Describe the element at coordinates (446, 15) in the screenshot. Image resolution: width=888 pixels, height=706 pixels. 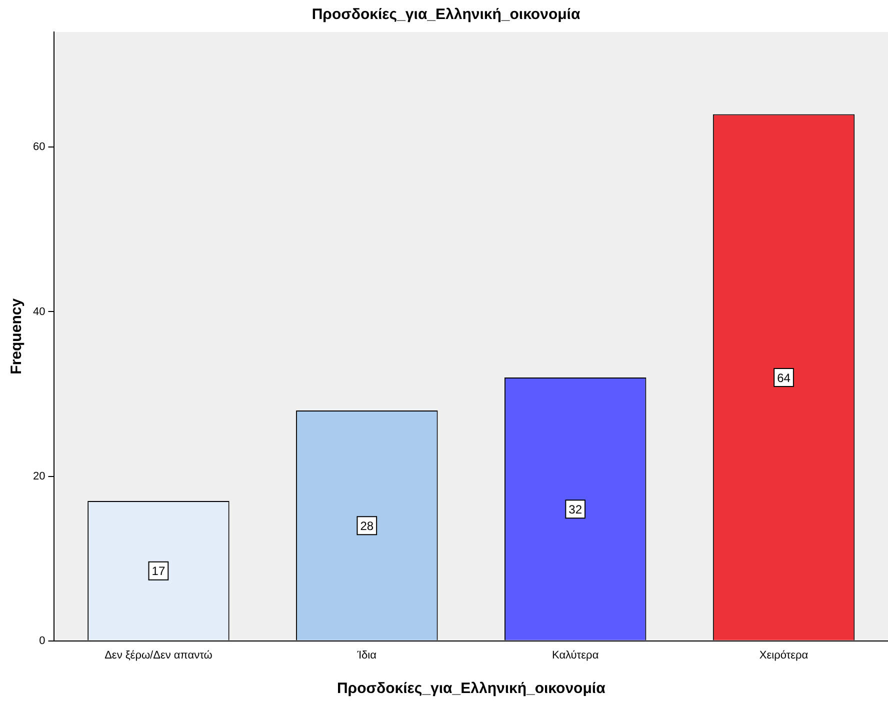
I see `chart-title: Προσδοκίες_για_Ελληνική_οικονομία` at that location.